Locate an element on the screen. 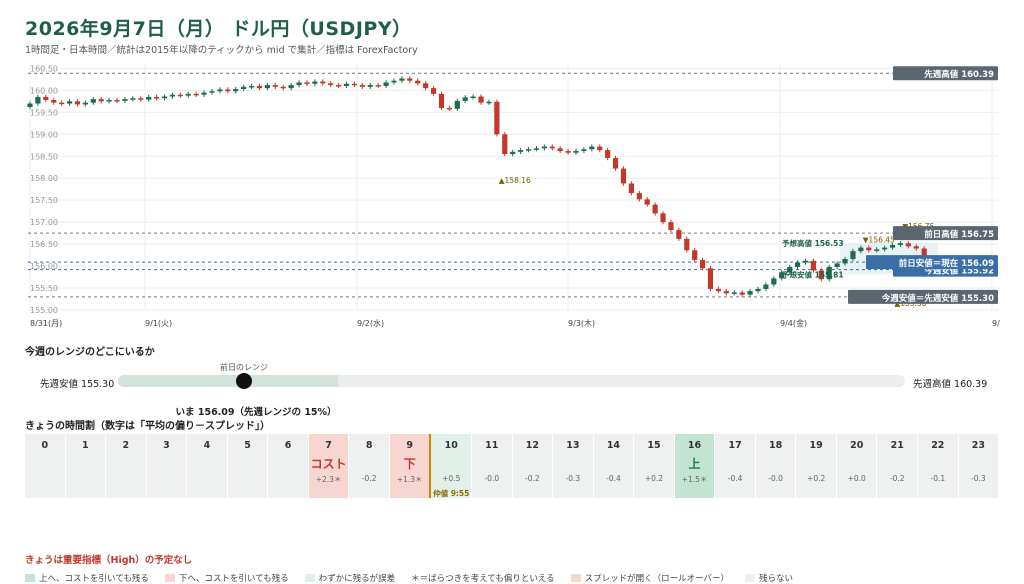 Image resolution: width=1024 pixels, height=584 pixels. hour-number: 17 is located at coordinates (735, 445).